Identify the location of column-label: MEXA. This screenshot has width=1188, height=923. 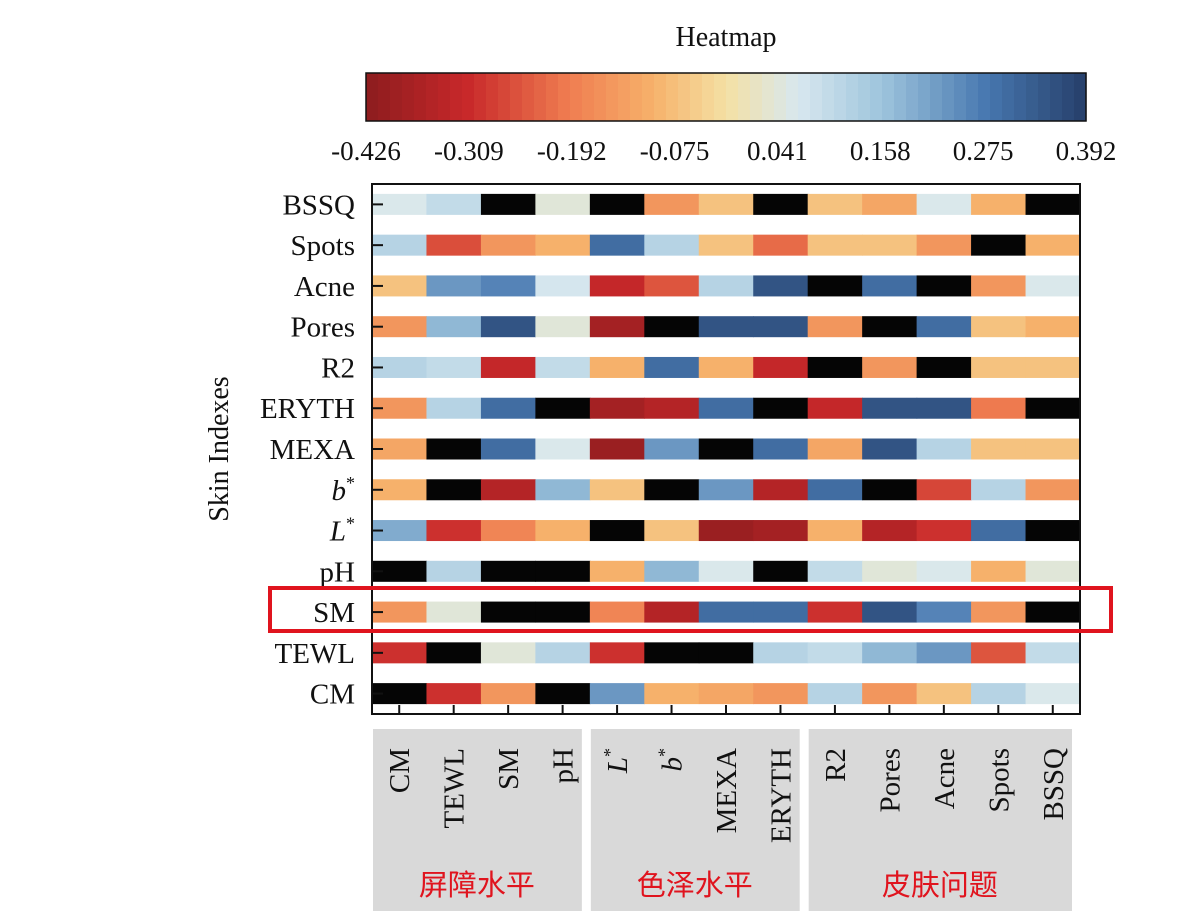
(727, 790).